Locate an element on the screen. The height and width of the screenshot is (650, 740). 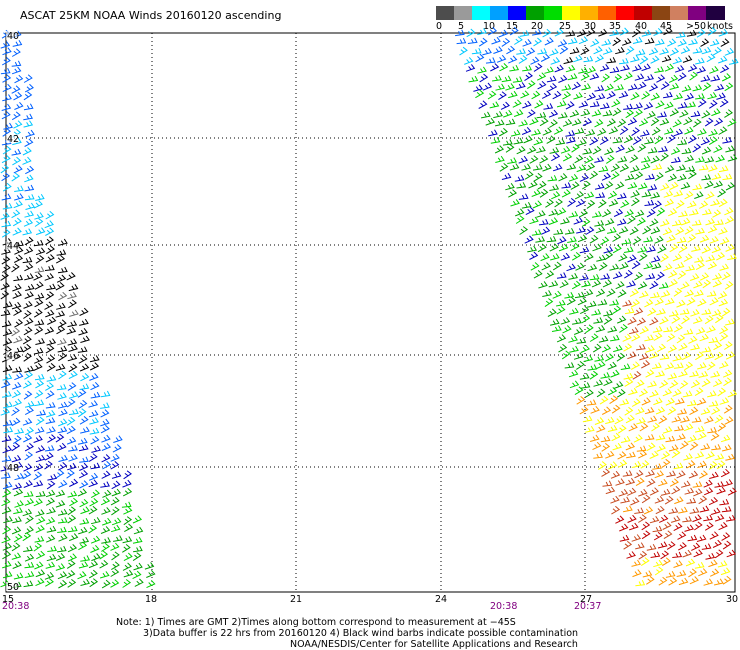
colorbar-tick-label: 10 is located at coordinates (489, 26).